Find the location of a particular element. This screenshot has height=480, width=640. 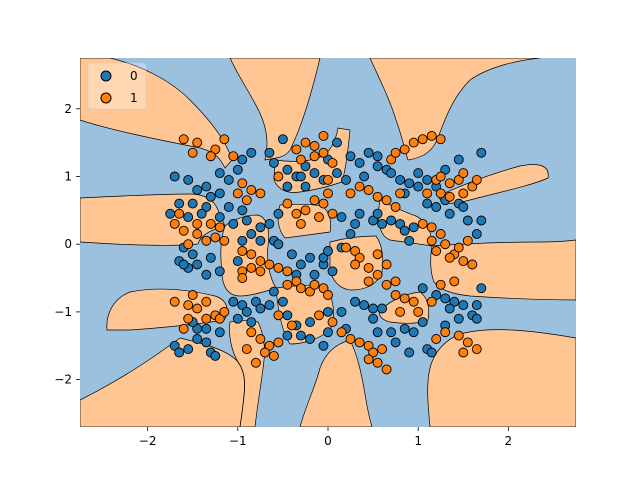

region-class-1-col-a-top is located at coordinates (275, 109).